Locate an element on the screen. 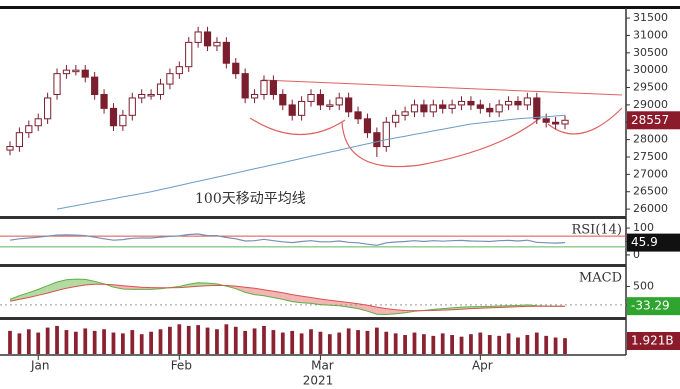 This screenshot has height=389, width=680. value-label: 45.9 is located at coordinates (644, 242).